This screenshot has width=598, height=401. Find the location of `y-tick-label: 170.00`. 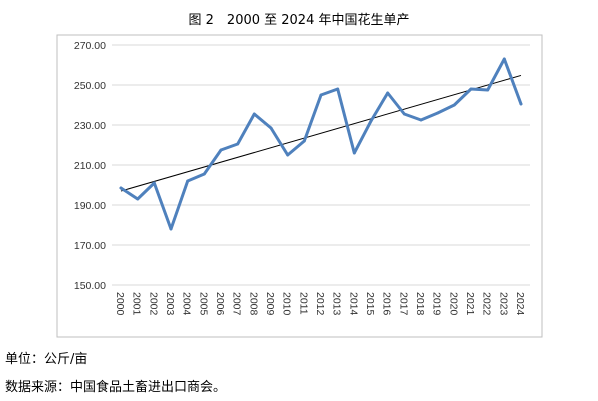

y-tick-label: 170.00 is located at coordinates (90, 246).